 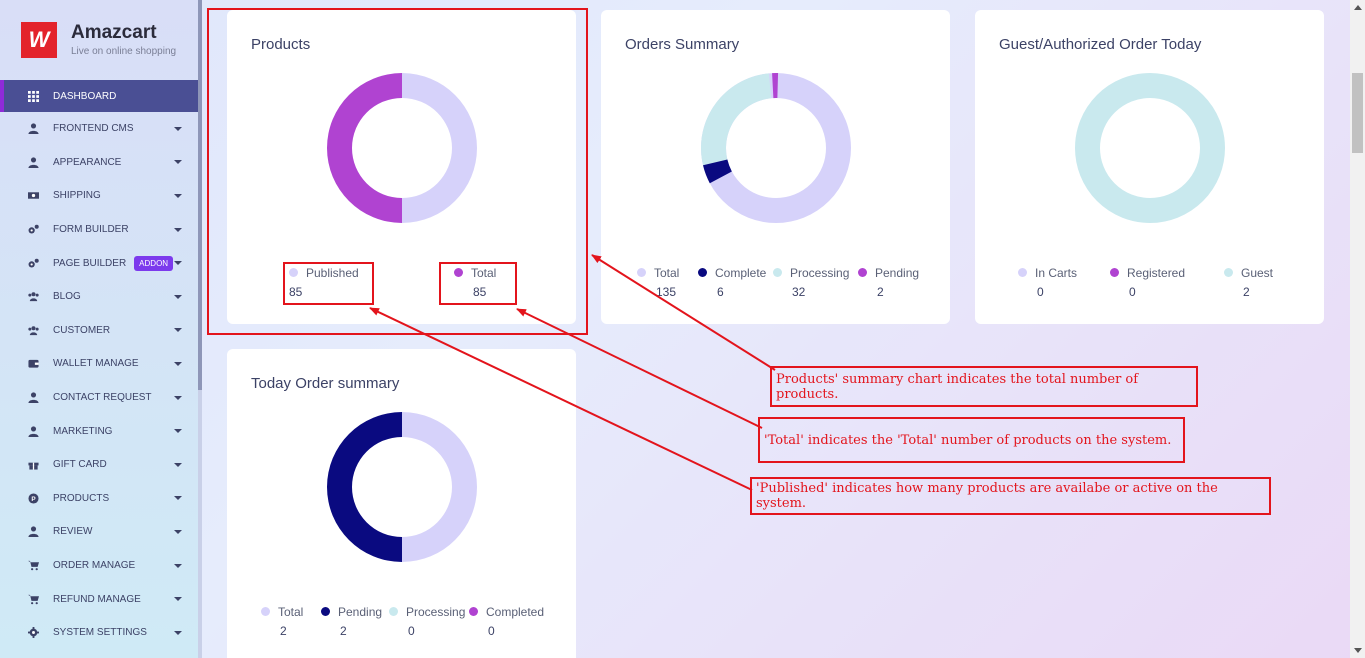 I want to click on sidebar-item-label: REVIEW, so click(x=73, y=532).